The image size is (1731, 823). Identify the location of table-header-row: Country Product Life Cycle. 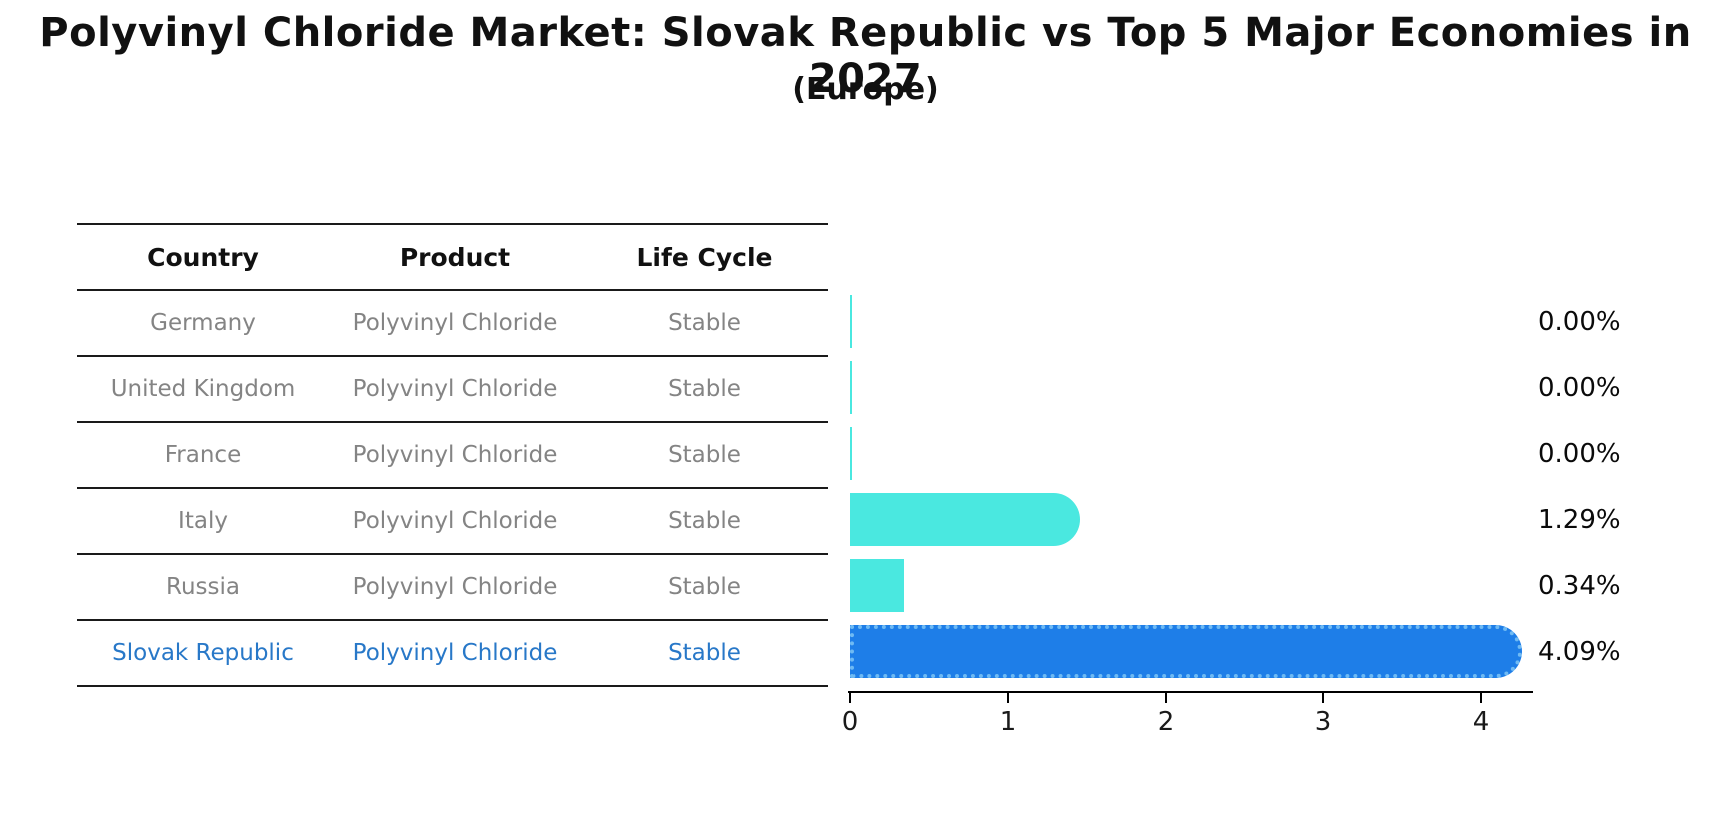
(452, 257).